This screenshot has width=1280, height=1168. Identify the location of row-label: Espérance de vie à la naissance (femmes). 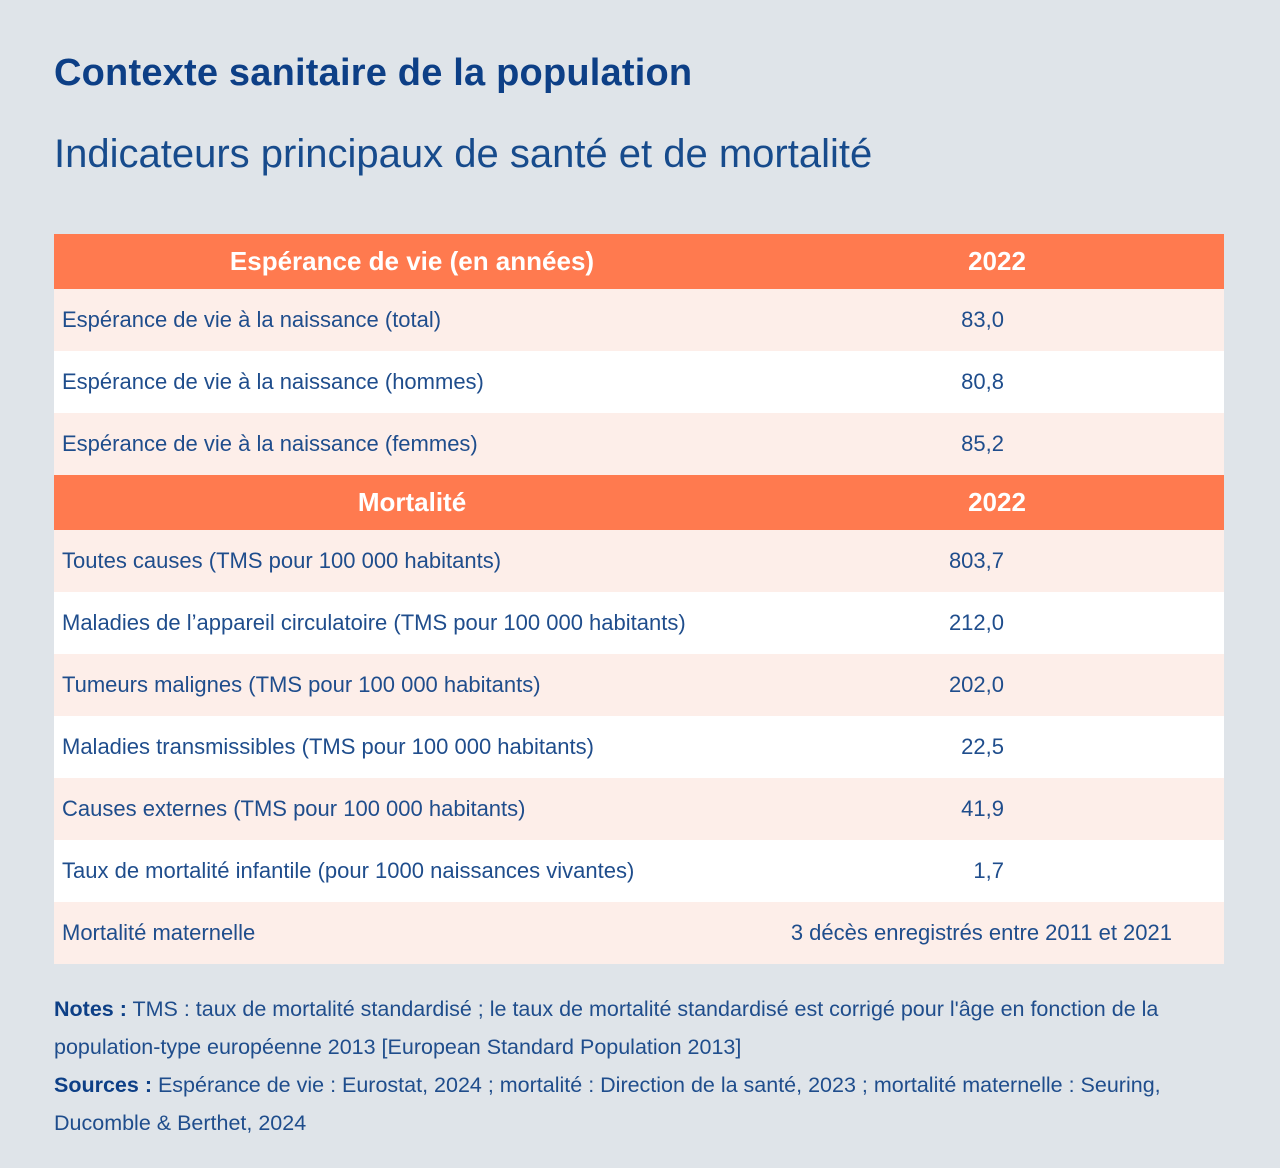
(270, 443).